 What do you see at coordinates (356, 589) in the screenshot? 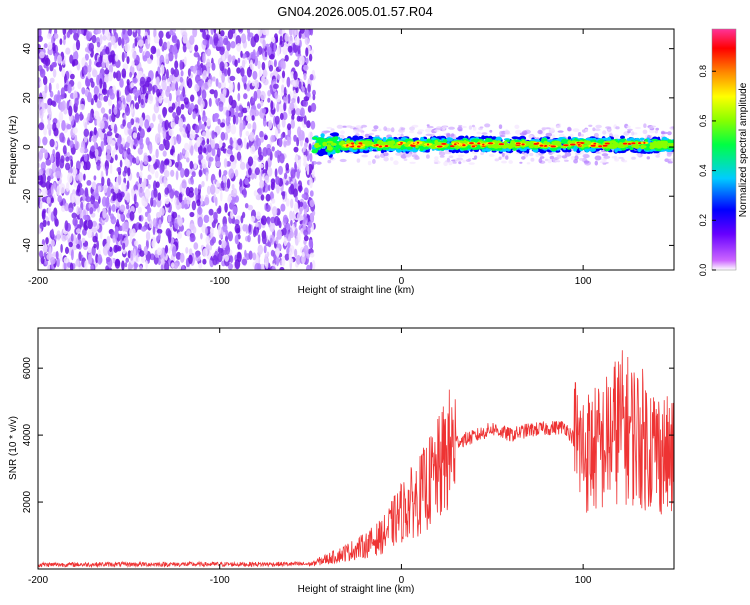
I see `snr-x-axis-label: Height of straight line (km)` at bounding box center [356, 589].